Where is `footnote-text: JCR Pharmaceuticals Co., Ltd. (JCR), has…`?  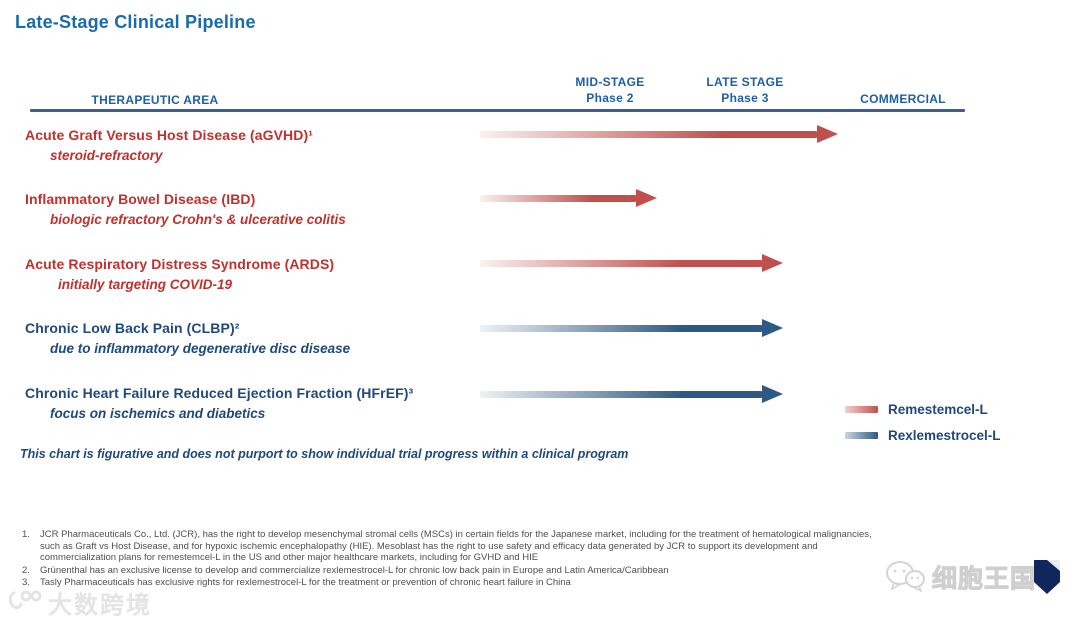 footnote-text: JCR Pharmaceuticals Co., Ltd. (JCR), has… is located at coordinates (456, 546).